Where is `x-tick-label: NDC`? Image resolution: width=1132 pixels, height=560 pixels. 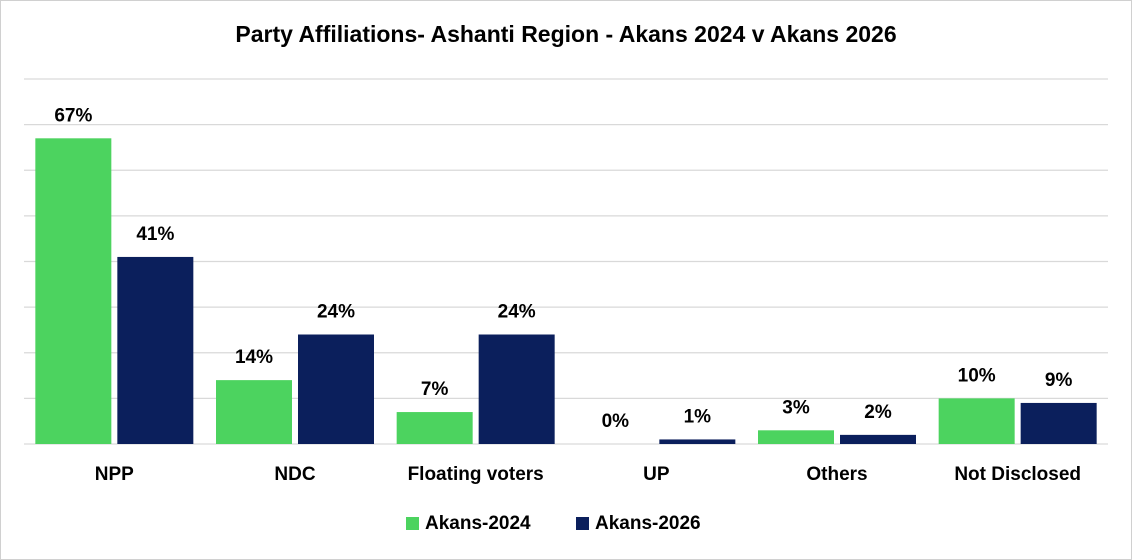
x-tick-label: NDC is located at coordinates (294, 474).